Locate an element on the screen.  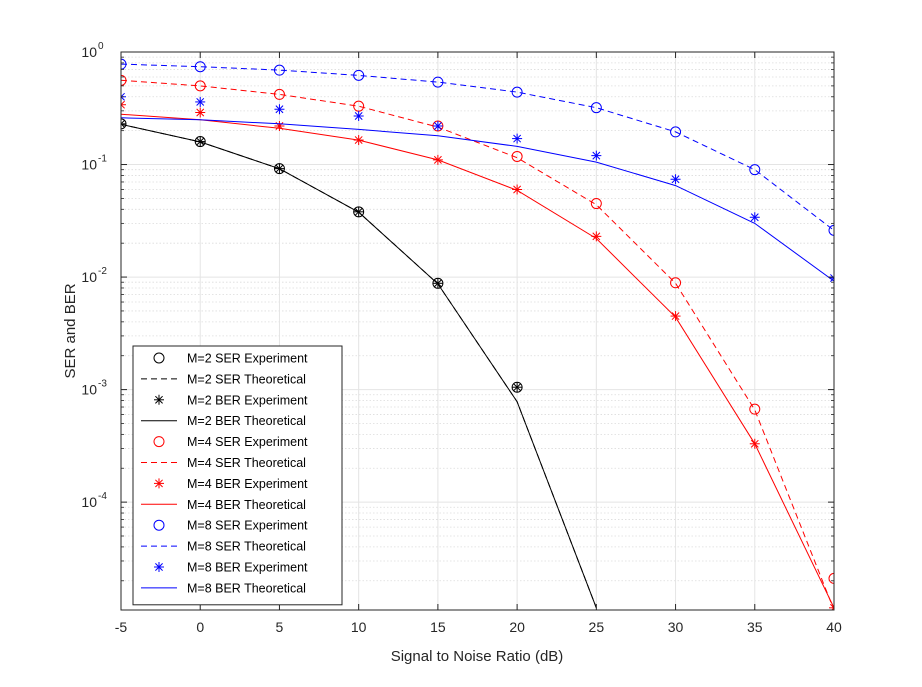
x-tick-label: 20 is located at coordinates (517, 627).